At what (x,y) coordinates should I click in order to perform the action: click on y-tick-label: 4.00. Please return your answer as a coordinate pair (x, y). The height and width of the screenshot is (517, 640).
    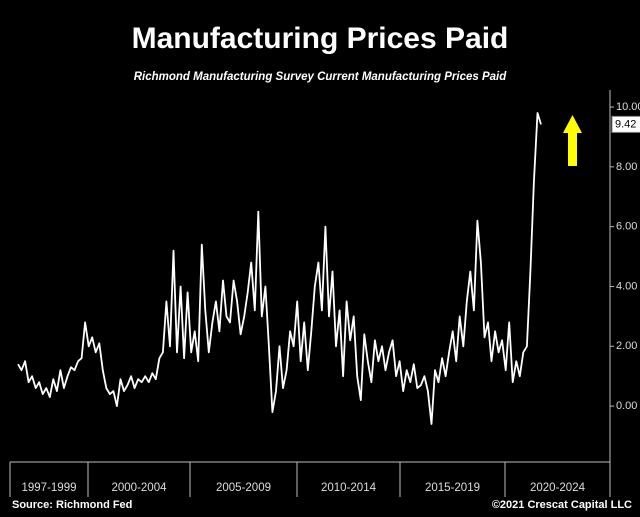
    Looking at the image, I should click on (626, 286).